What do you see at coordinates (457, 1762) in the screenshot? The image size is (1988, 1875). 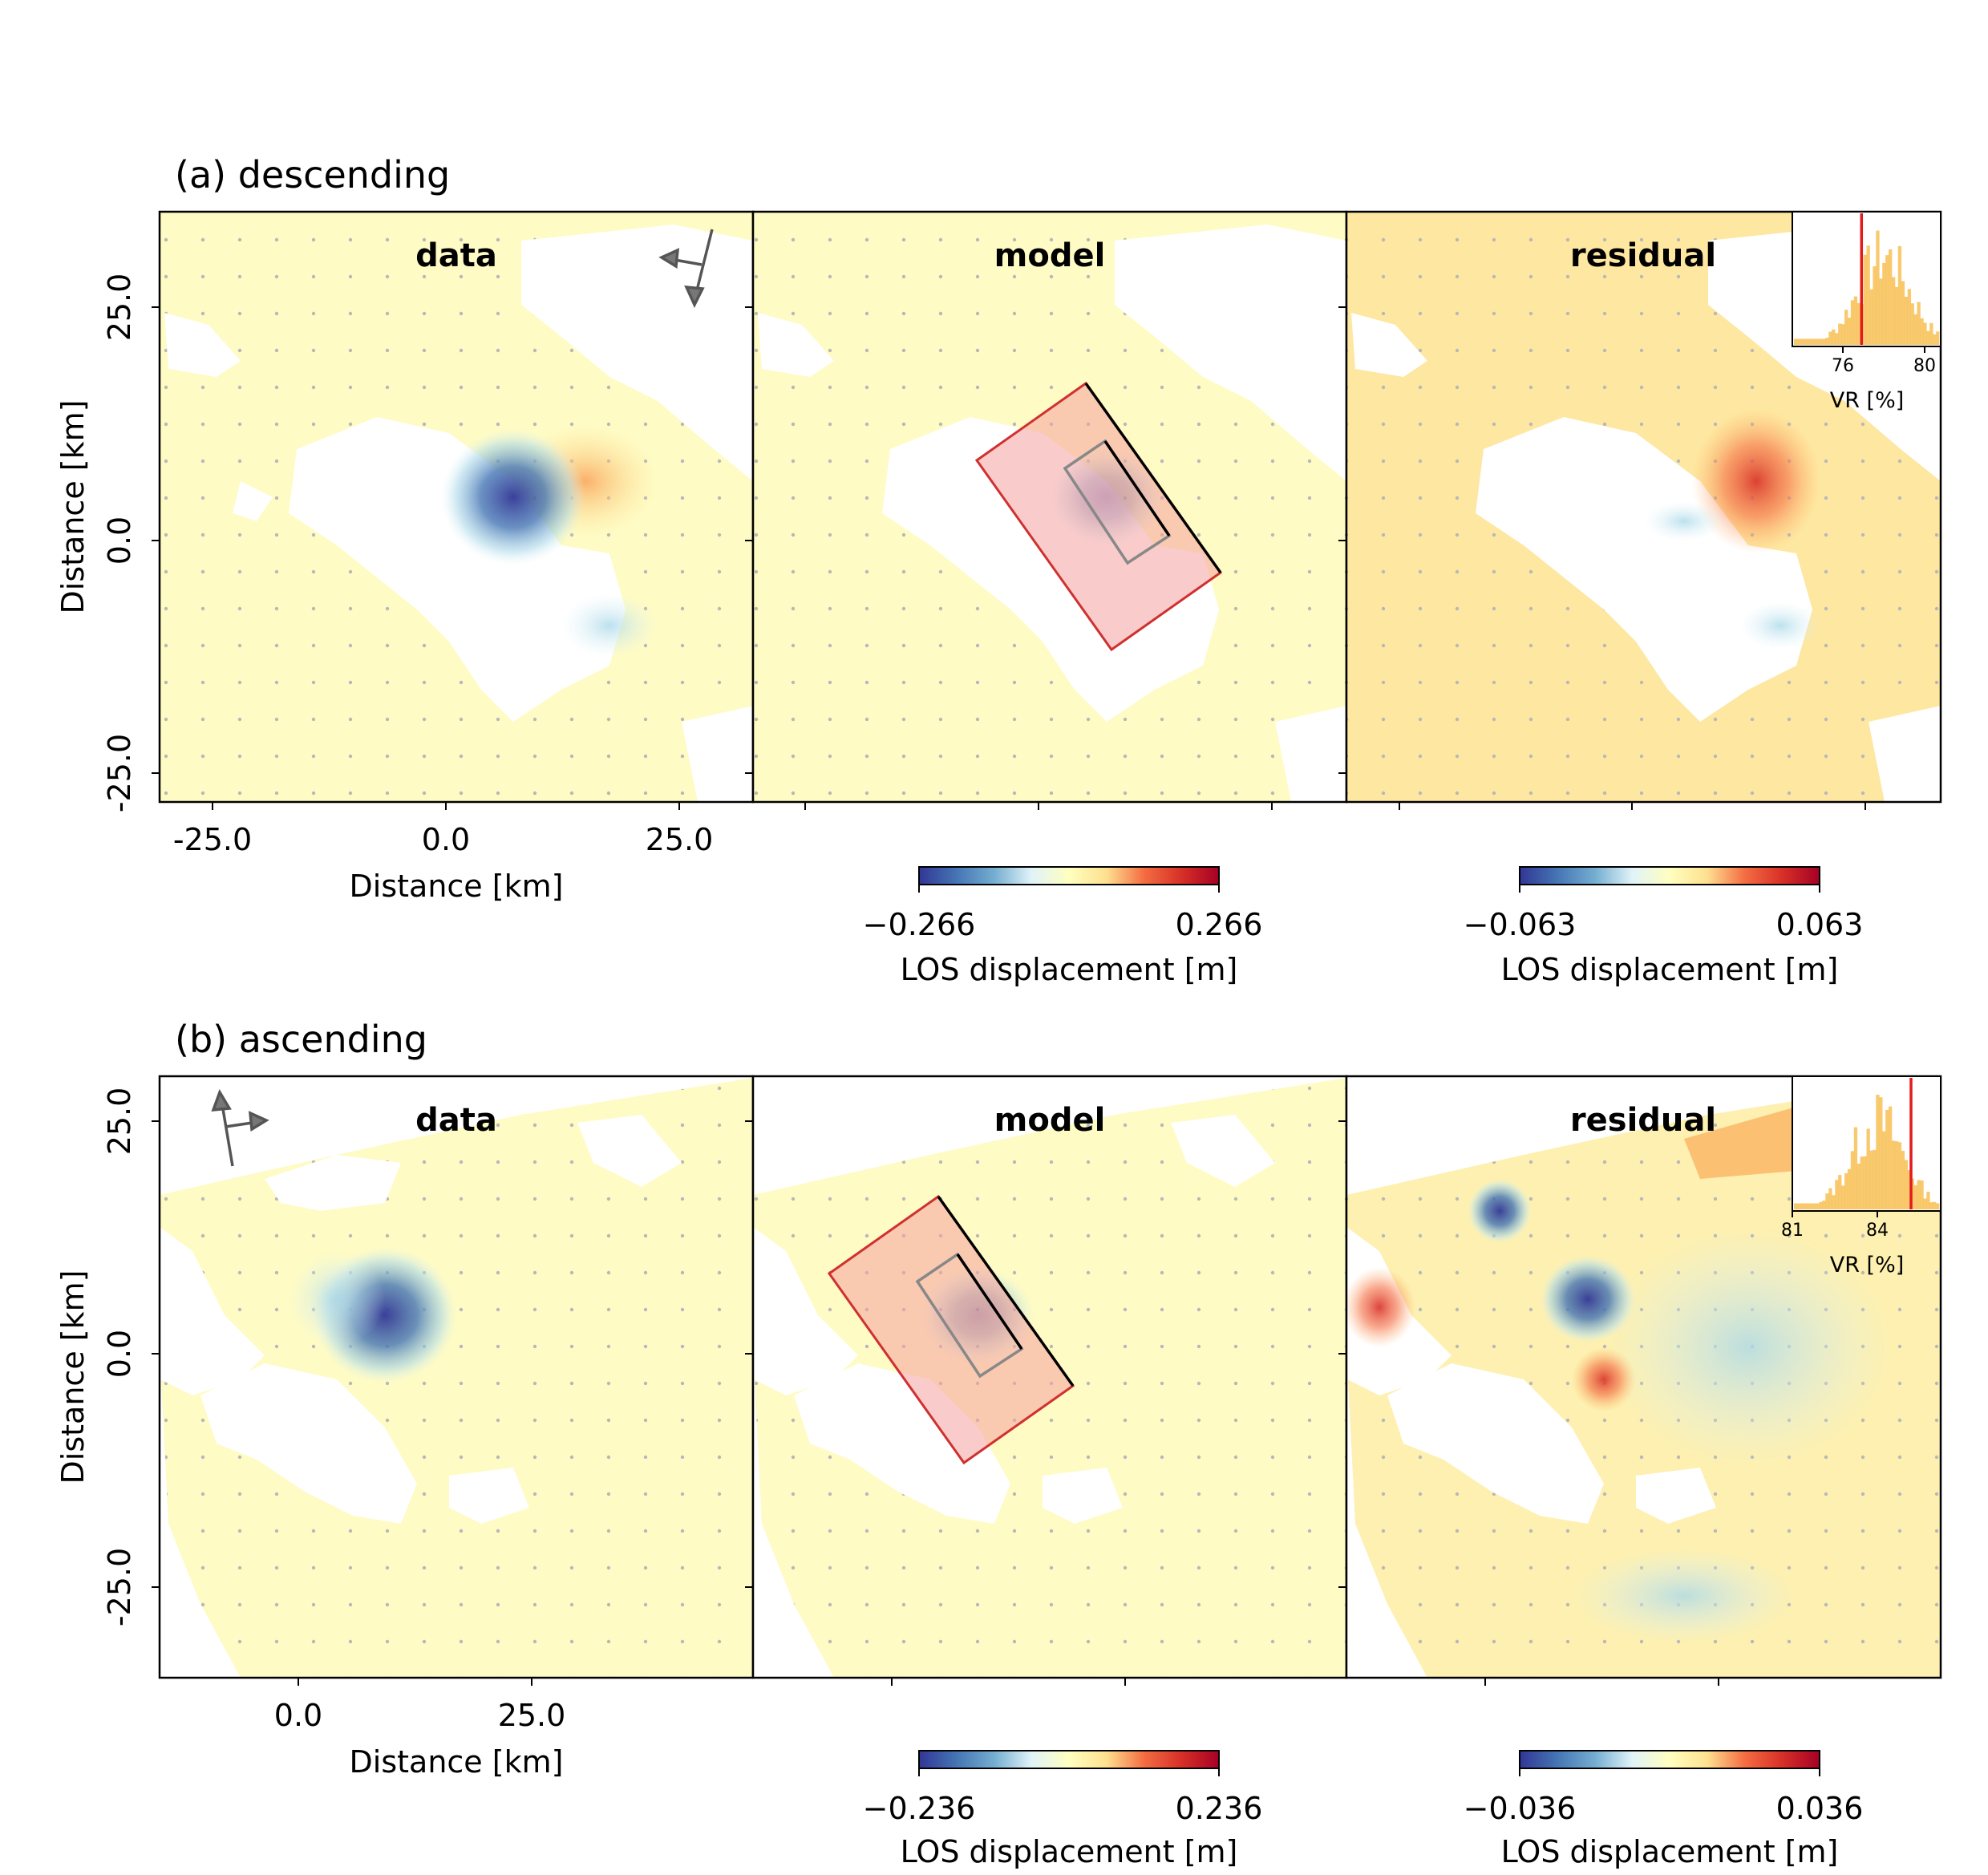 I see `xlabel-b: Distance [km]` at bounding box center [457, 1762].